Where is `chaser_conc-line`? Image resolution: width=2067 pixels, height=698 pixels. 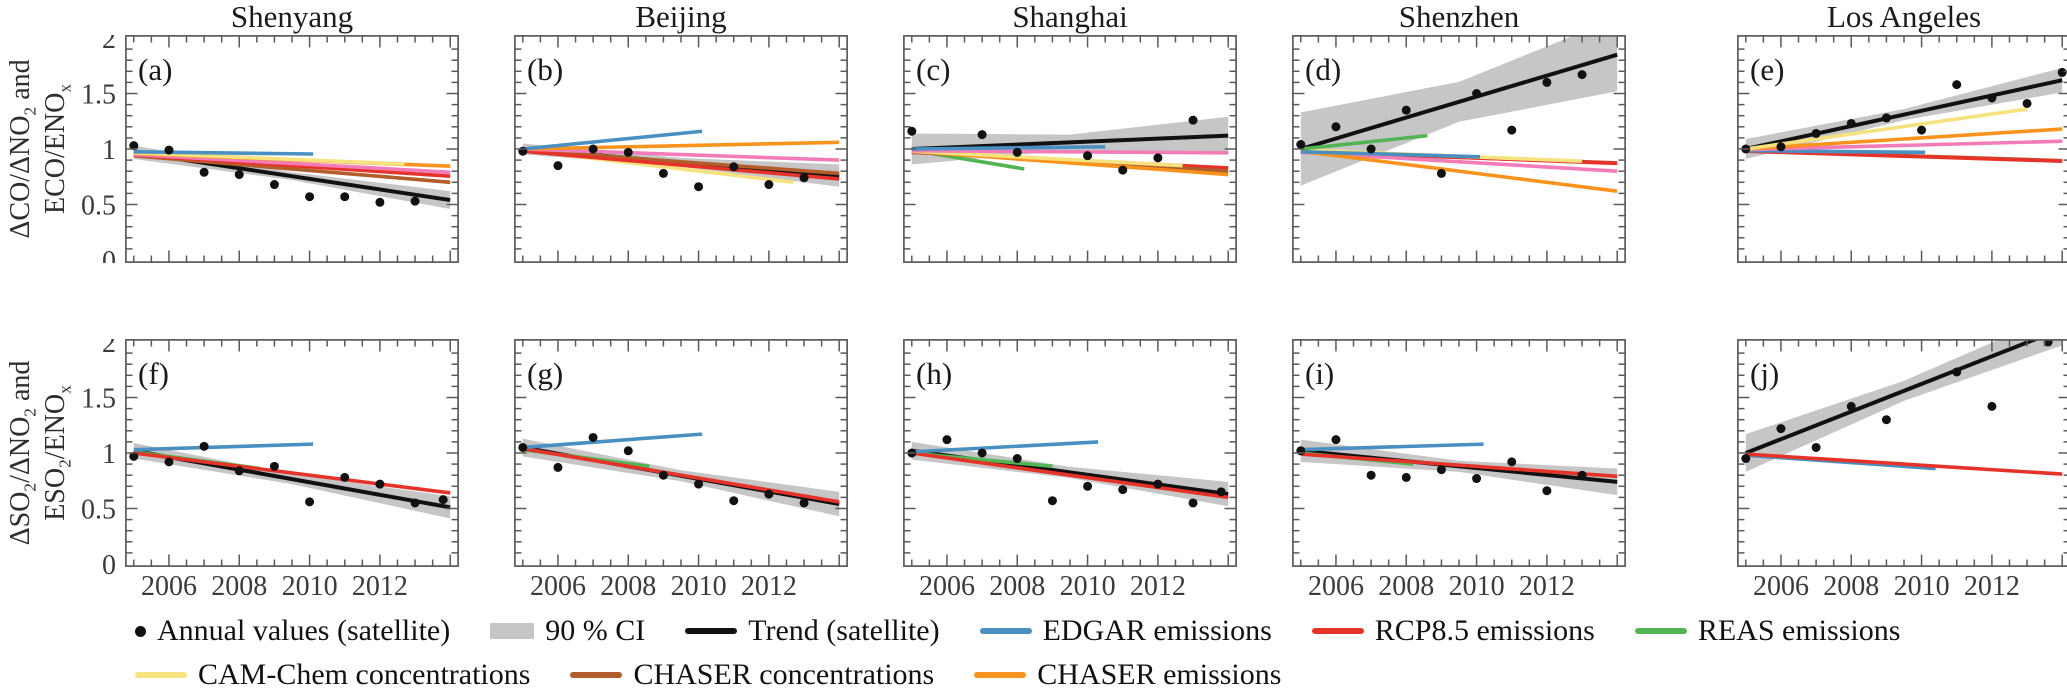 chaser_conc-line is located at coordinates (681, 162).